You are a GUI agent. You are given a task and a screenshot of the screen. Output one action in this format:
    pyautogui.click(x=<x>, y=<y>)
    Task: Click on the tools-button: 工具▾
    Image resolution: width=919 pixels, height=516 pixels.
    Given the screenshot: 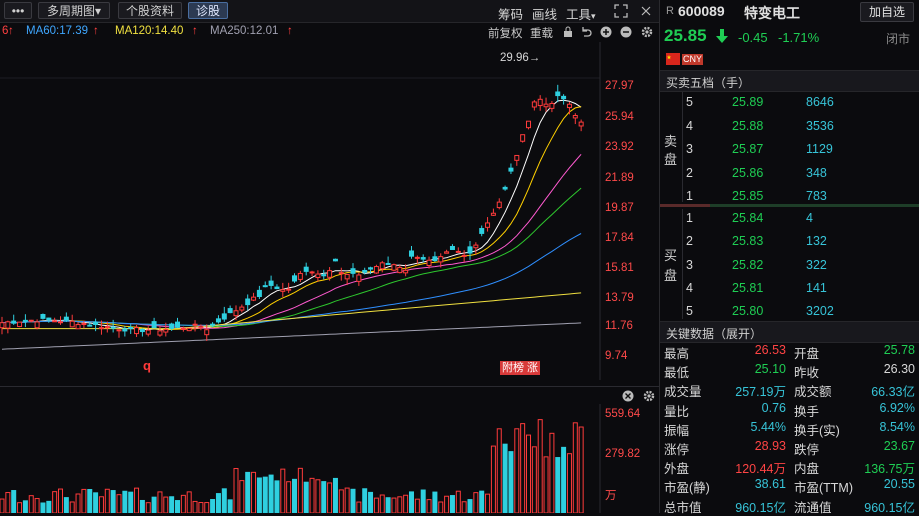 What is the action you would take?
    pyautogui.click(x=581, y=13)
    